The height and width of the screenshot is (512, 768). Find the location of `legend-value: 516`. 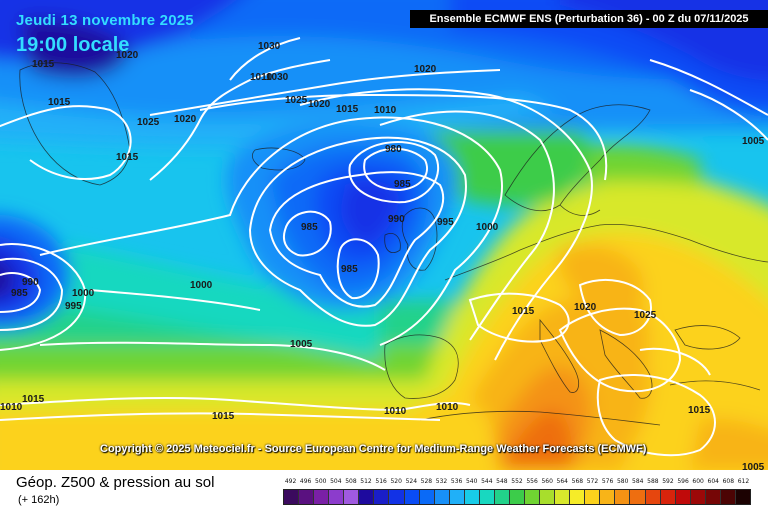

legend-value: 516 is located at coordinates (381, 481).